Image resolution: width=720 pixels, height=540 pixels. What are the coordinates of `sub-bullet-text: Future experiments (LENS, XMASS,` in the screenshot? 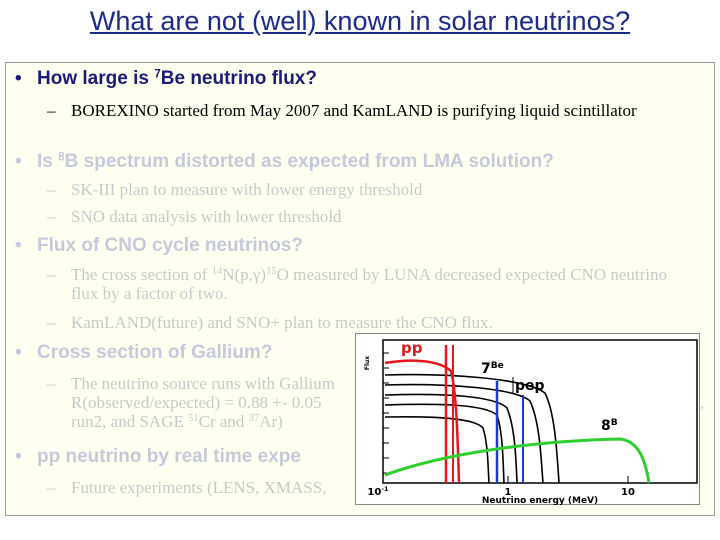 It's located at (379, 487).